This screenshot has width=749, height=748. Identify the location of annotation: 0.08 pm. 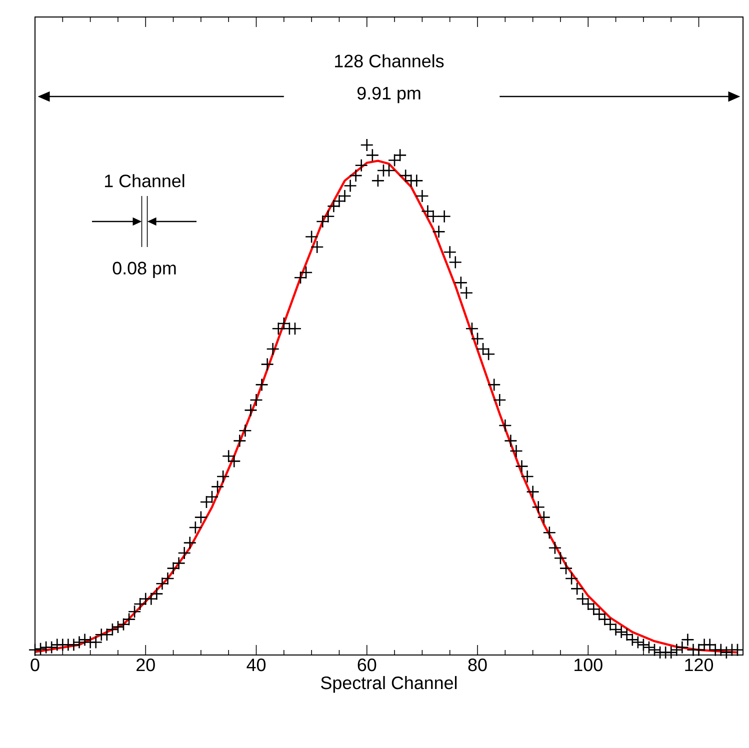
(144, 270).